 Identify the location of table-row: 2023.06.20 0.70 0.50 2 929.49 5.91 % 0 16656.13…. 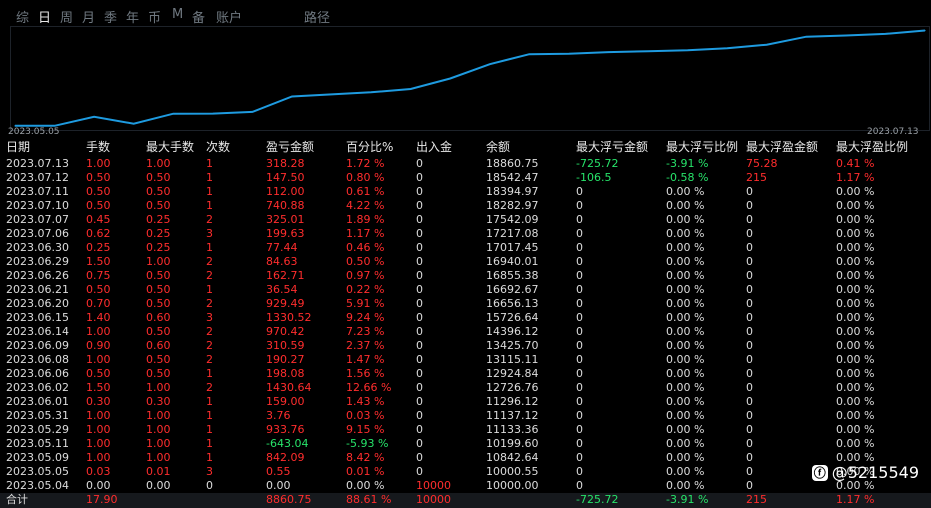
(465, 304).